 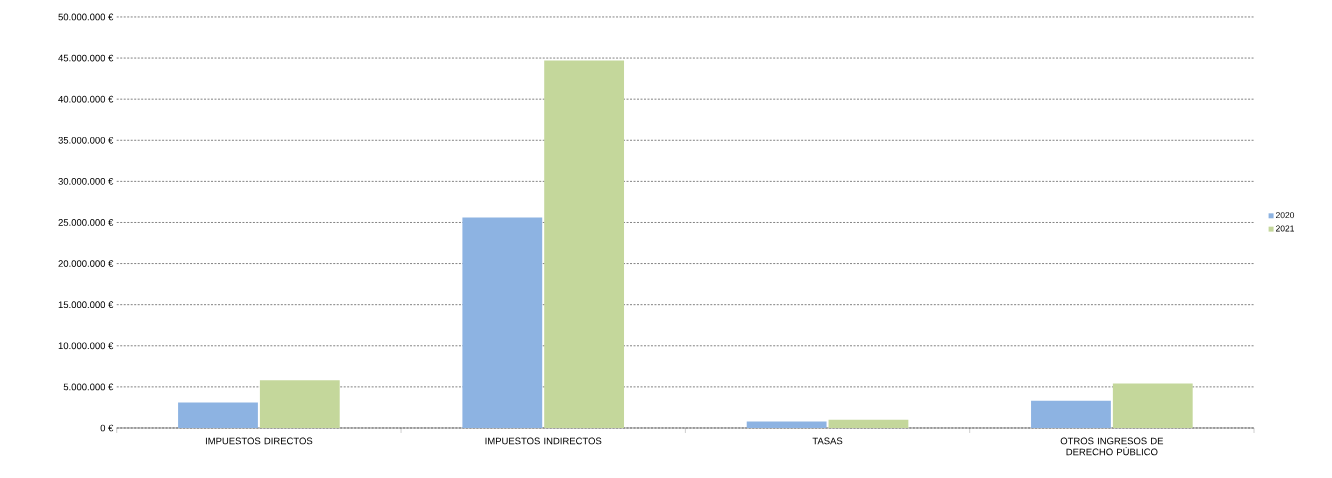 I want to click on x-tick-label: IMPUESTOS DIRECTOS, so click(x=259, y=441).